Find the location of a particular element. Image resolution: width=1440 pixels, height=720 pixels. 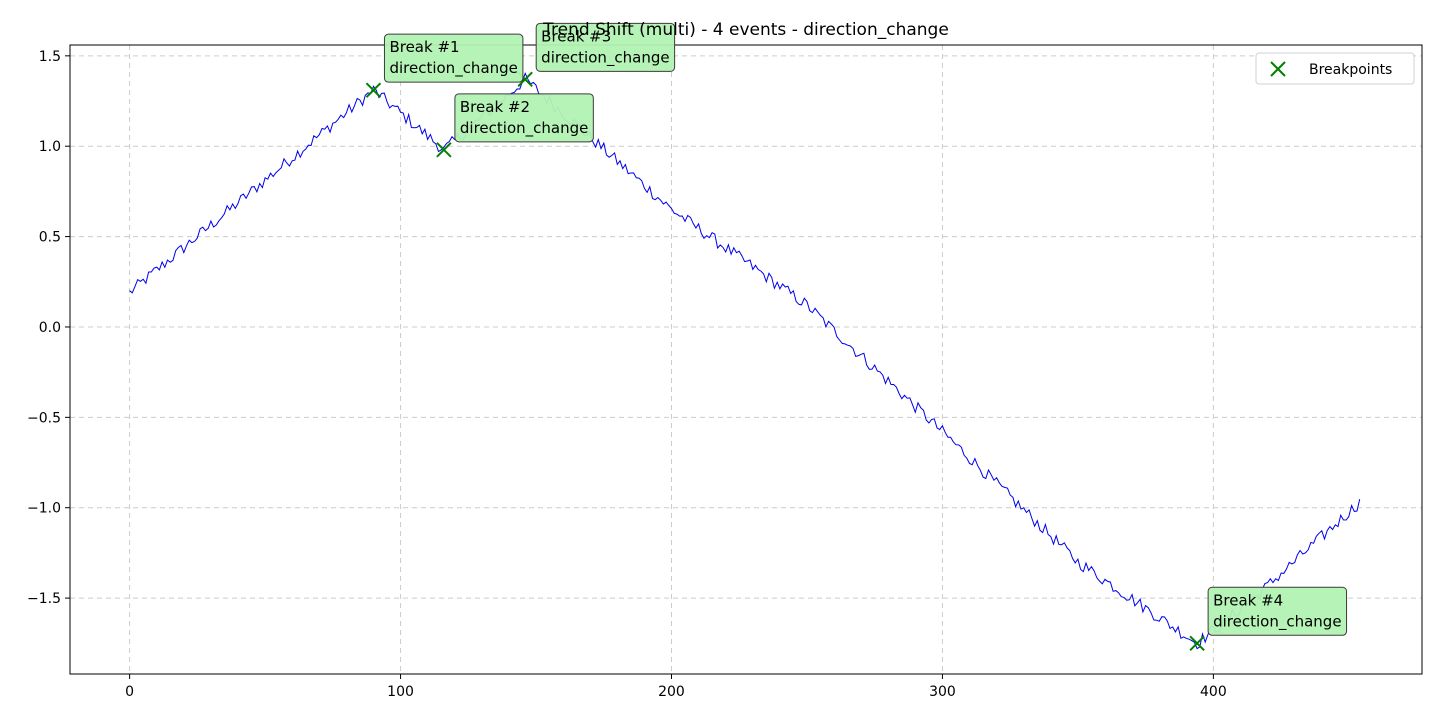

annotation-label: Break #3 direction_change is located at coordinates (605, 47).